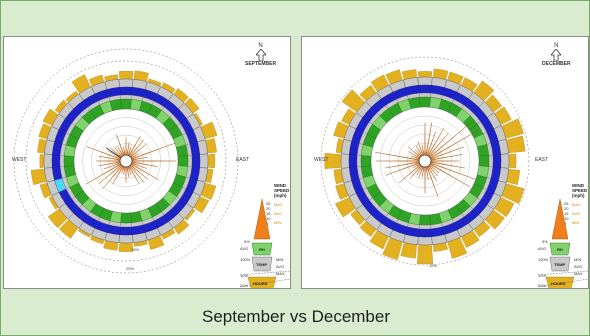 The image size is (590, 336). I want to click on month-label: DECEMBER, so click(556, 64).